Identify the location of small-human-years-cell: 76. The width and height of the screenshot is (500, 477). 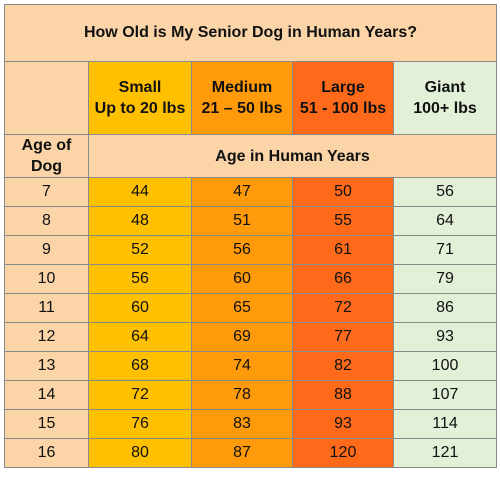
(140, 424).